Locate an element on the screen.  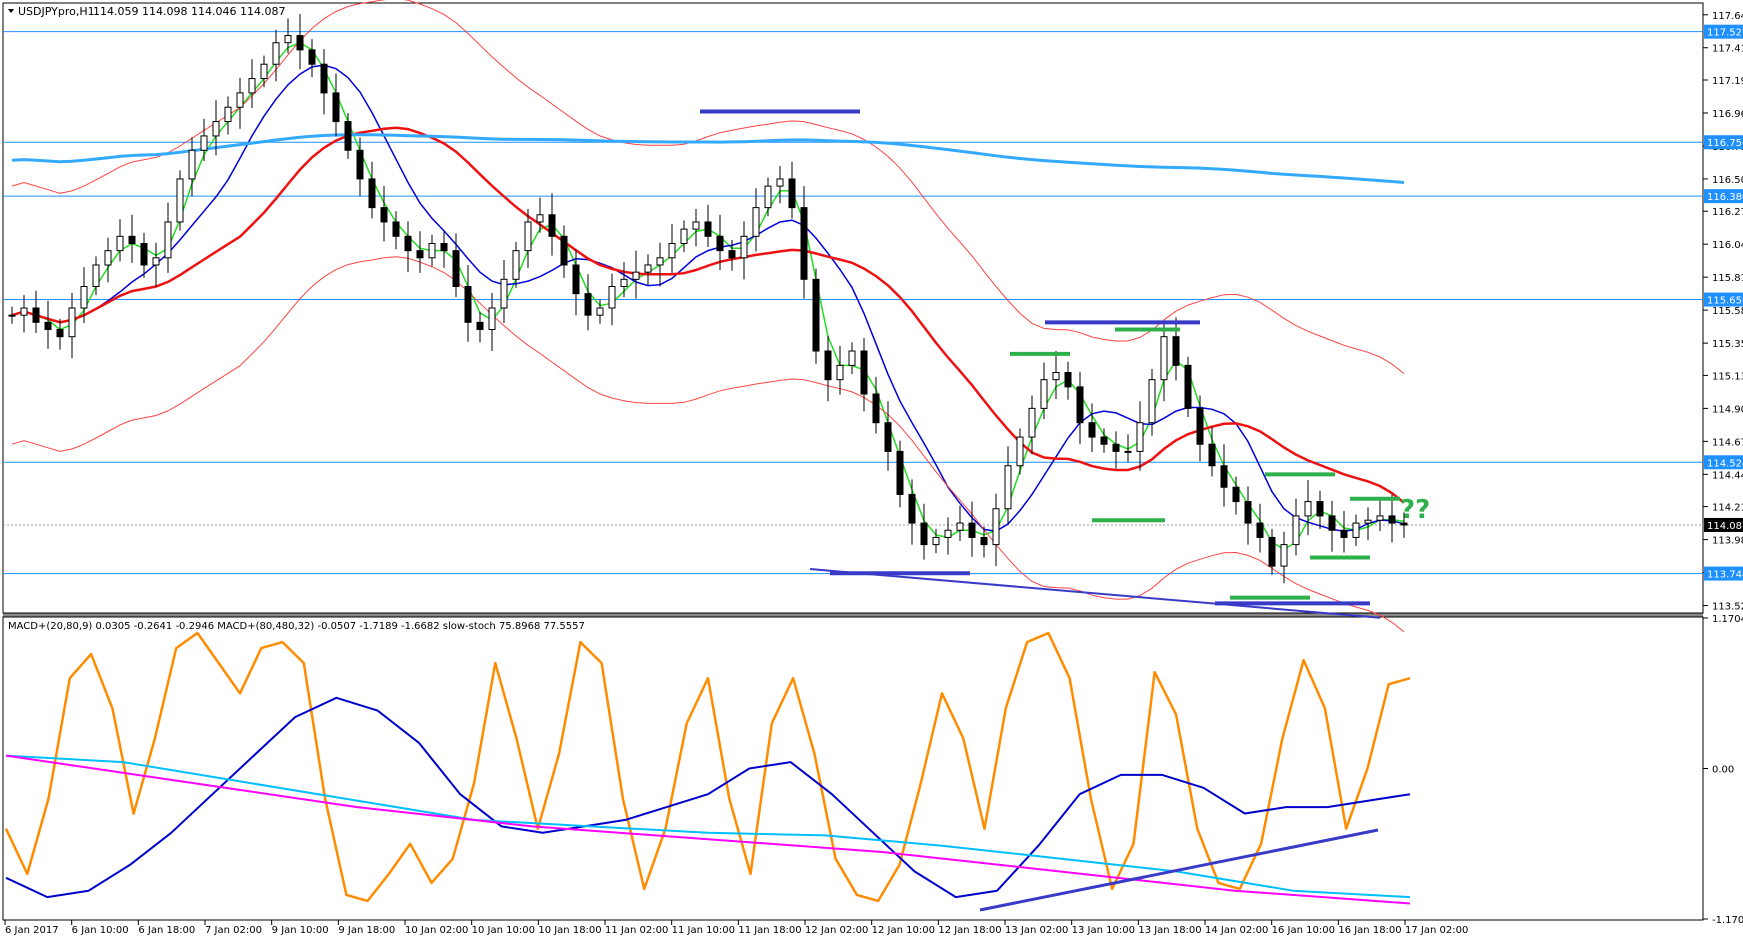
x-tick-label: 6 Jan 2017 is located at coordinates (32, 930).